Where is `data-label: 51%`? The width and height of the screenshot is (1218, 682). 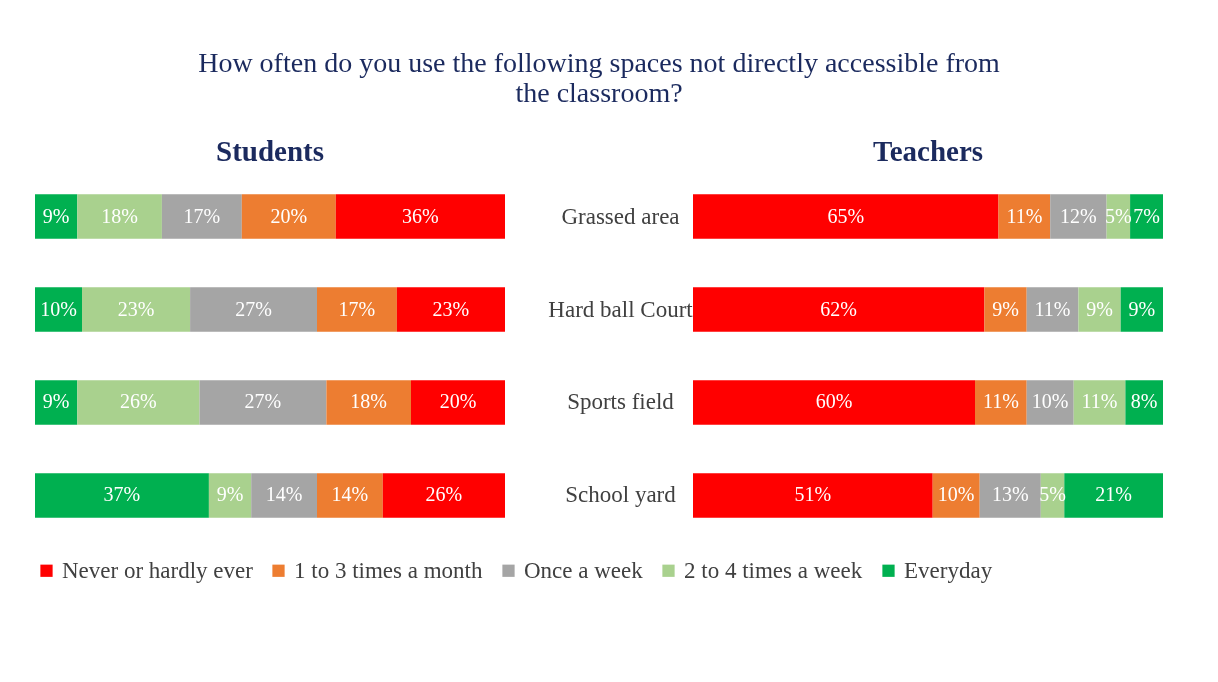 data-label: 51% is located at coordinates (813, 494).